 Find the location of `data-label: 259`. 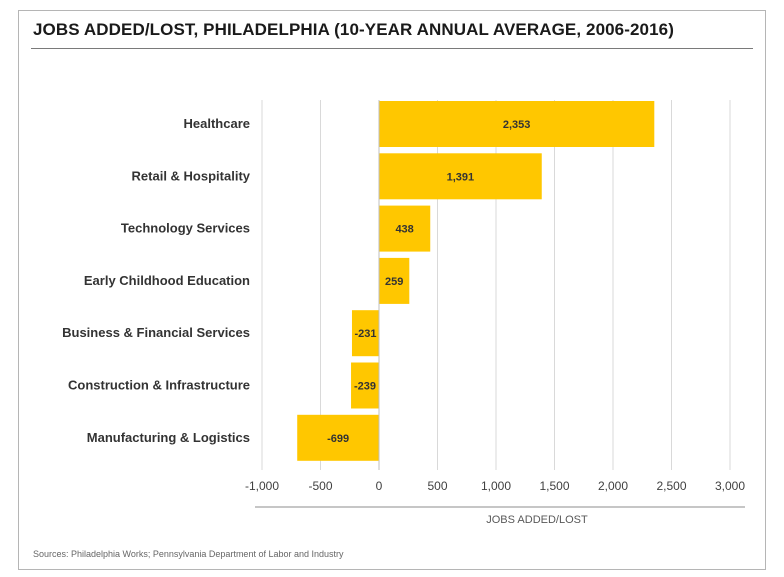

data-label: 259 is located at coordinates (394, 282).